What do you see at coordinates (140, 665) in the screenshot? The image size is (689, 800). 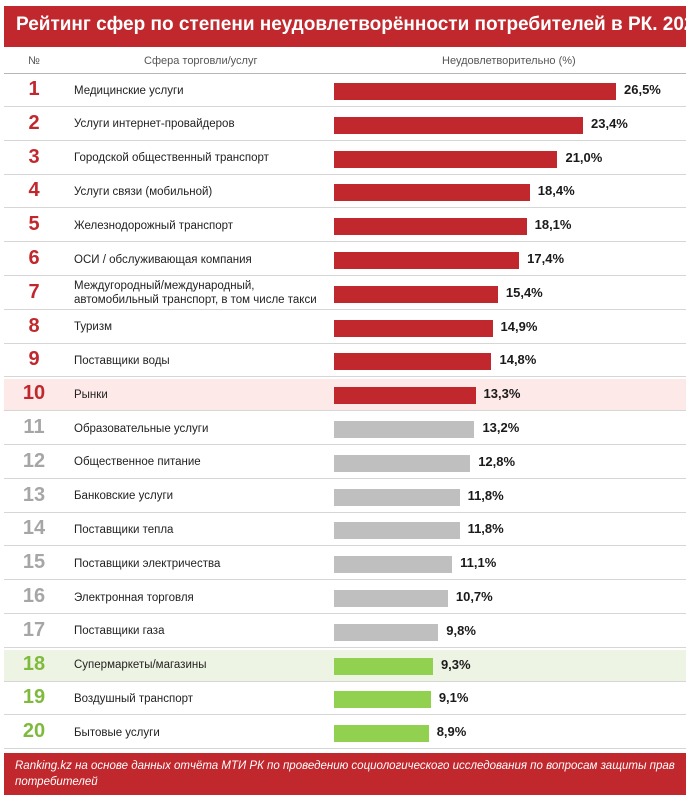 I see `category-label: Супермаркеты/магазины` at bounding box center [140, 665].